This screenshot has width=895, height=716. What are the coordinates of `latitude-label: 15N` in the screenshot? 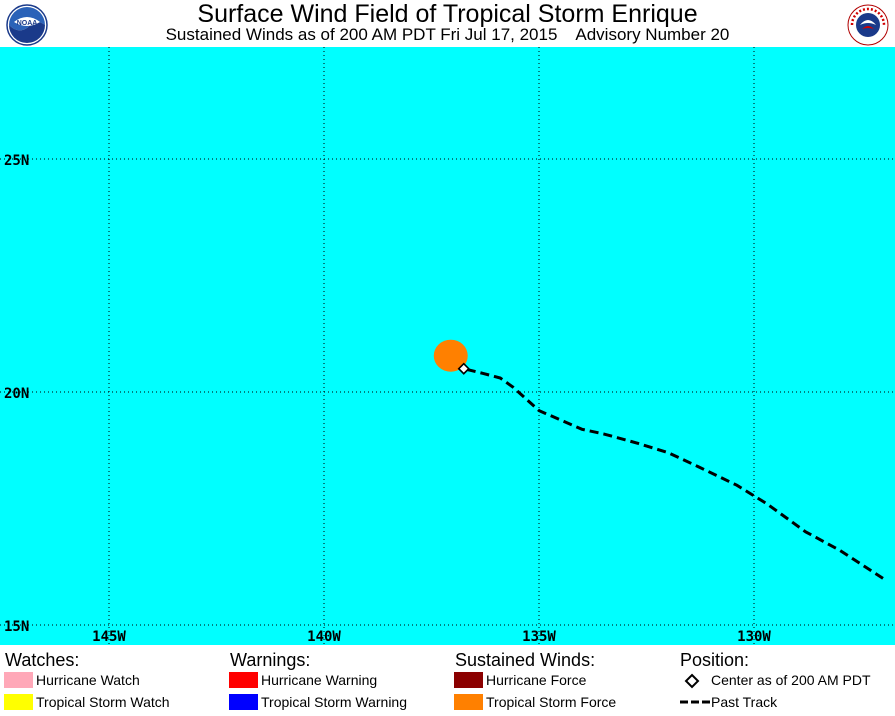 It's located at (16, 627).